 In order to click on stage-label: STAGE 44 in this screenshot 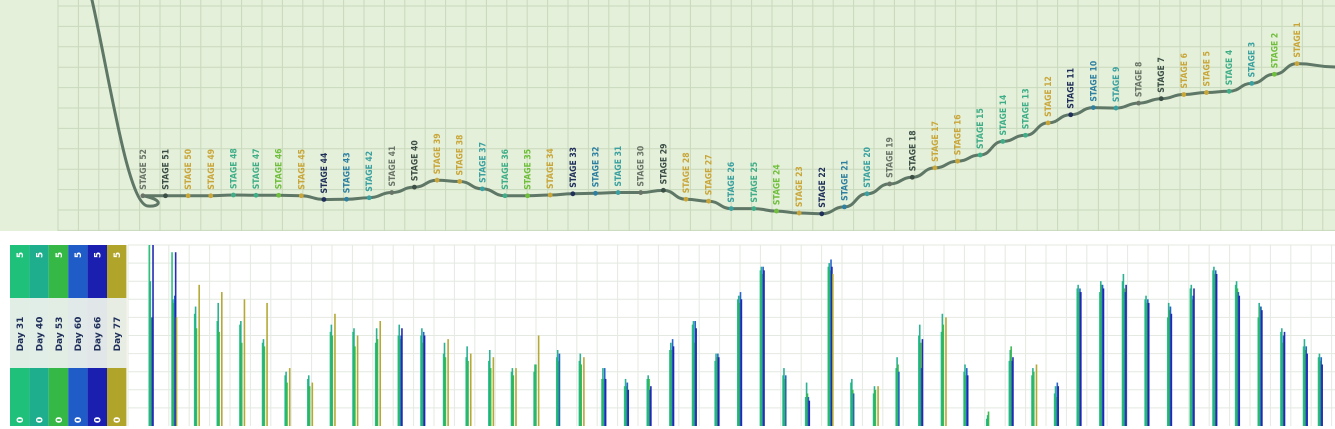, I will do `click(325, 173)`.